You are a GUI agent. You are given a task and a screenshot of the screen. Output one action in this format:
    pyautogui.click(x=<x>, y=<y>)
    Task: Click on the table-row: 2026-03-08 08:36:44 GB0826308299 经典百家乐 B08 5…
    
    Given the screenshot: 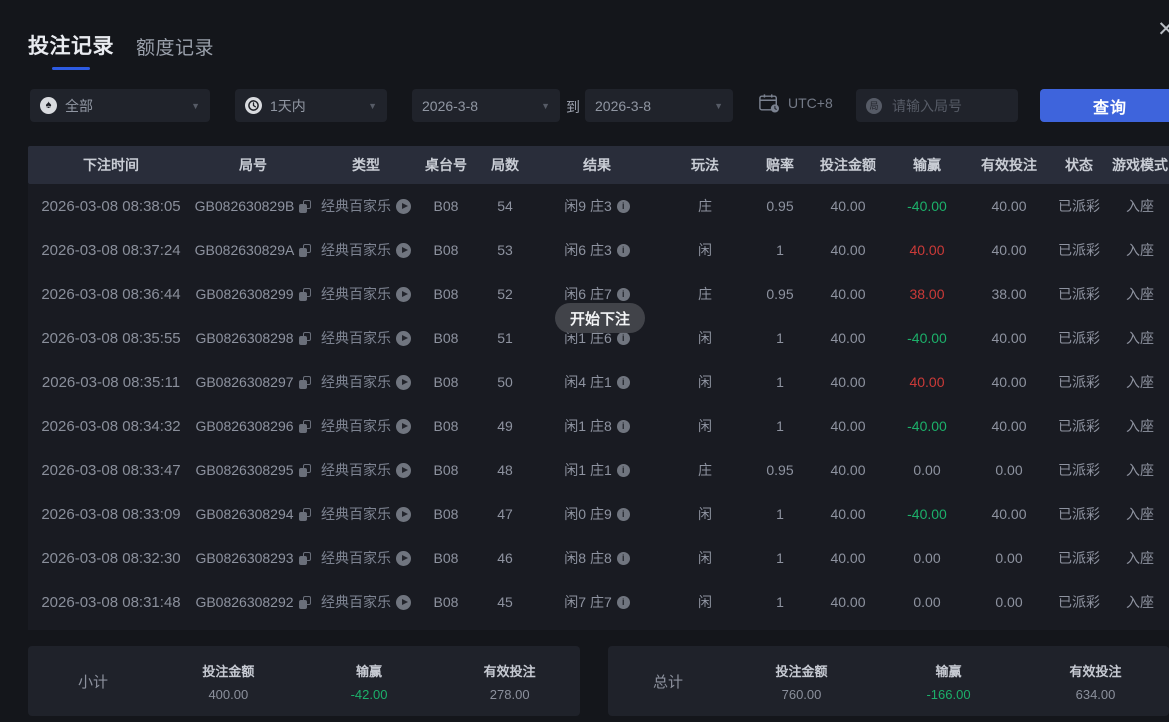 What is the action you would take?
    pyautogui.click(x=598, y=294)
    